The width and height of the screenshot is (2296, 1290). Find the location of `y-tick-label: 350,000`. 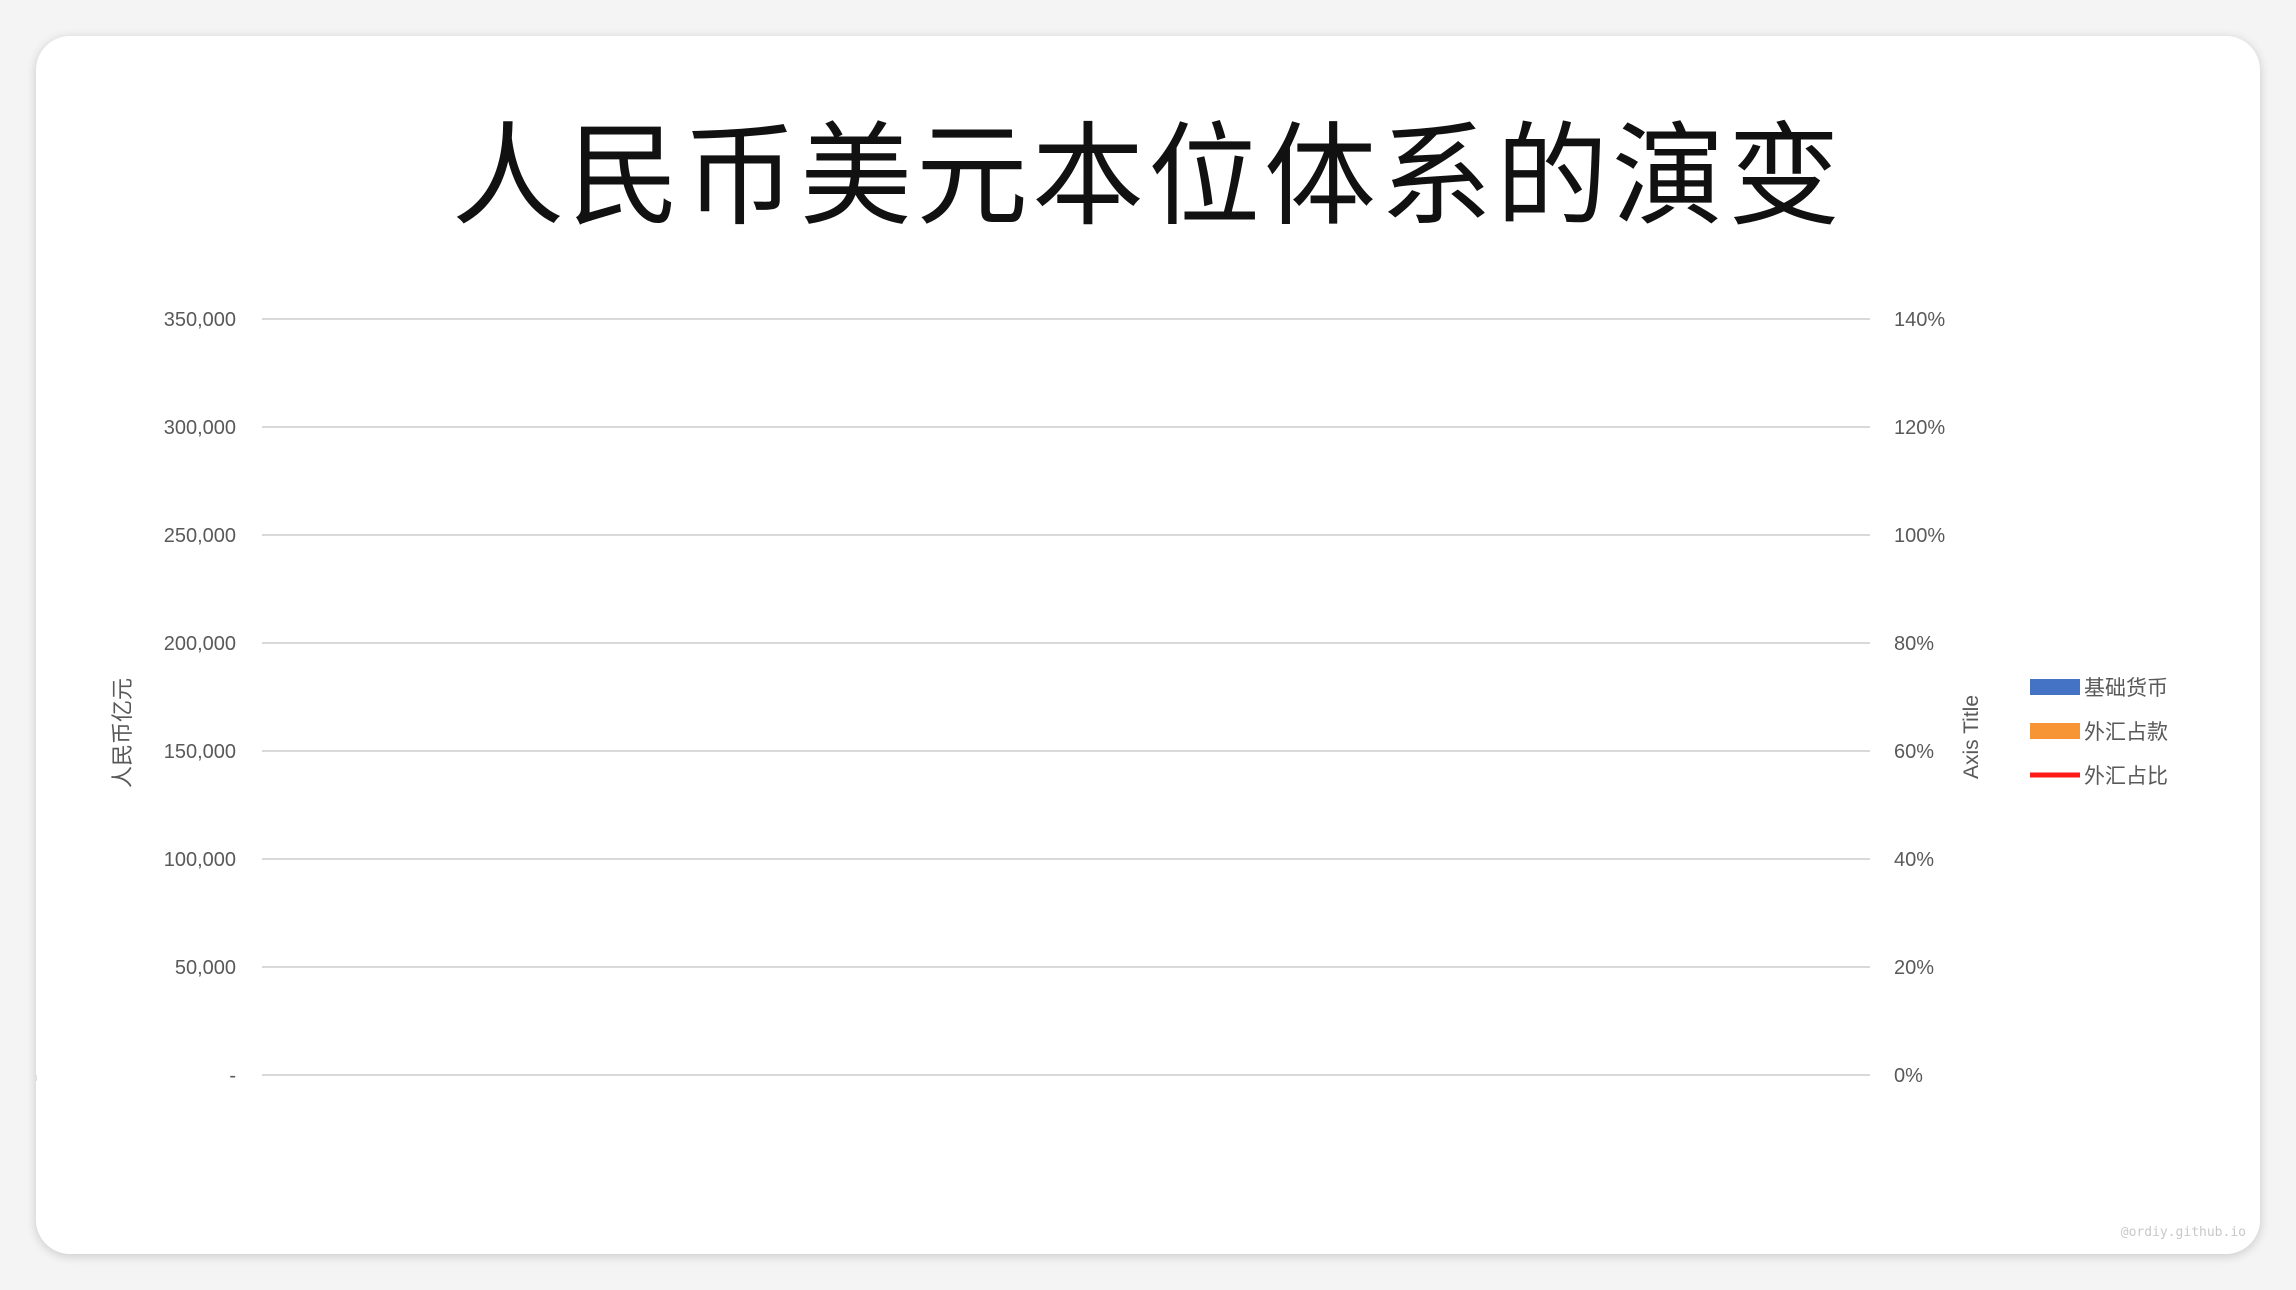

y-tick-label: 350,000 is located at coordinates (200, 320).